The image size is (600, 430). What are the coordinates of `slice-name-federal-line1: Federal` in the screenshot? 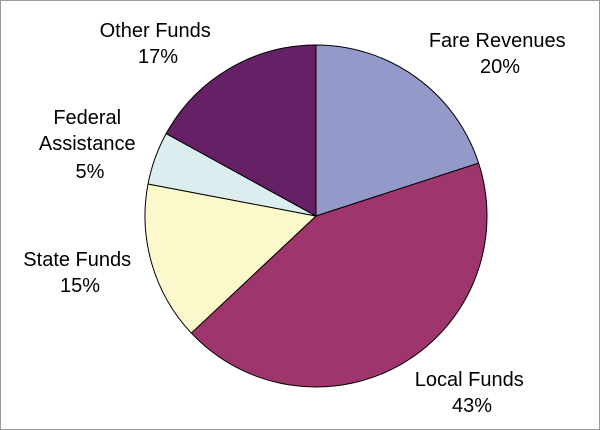 It's located at (87, 118).